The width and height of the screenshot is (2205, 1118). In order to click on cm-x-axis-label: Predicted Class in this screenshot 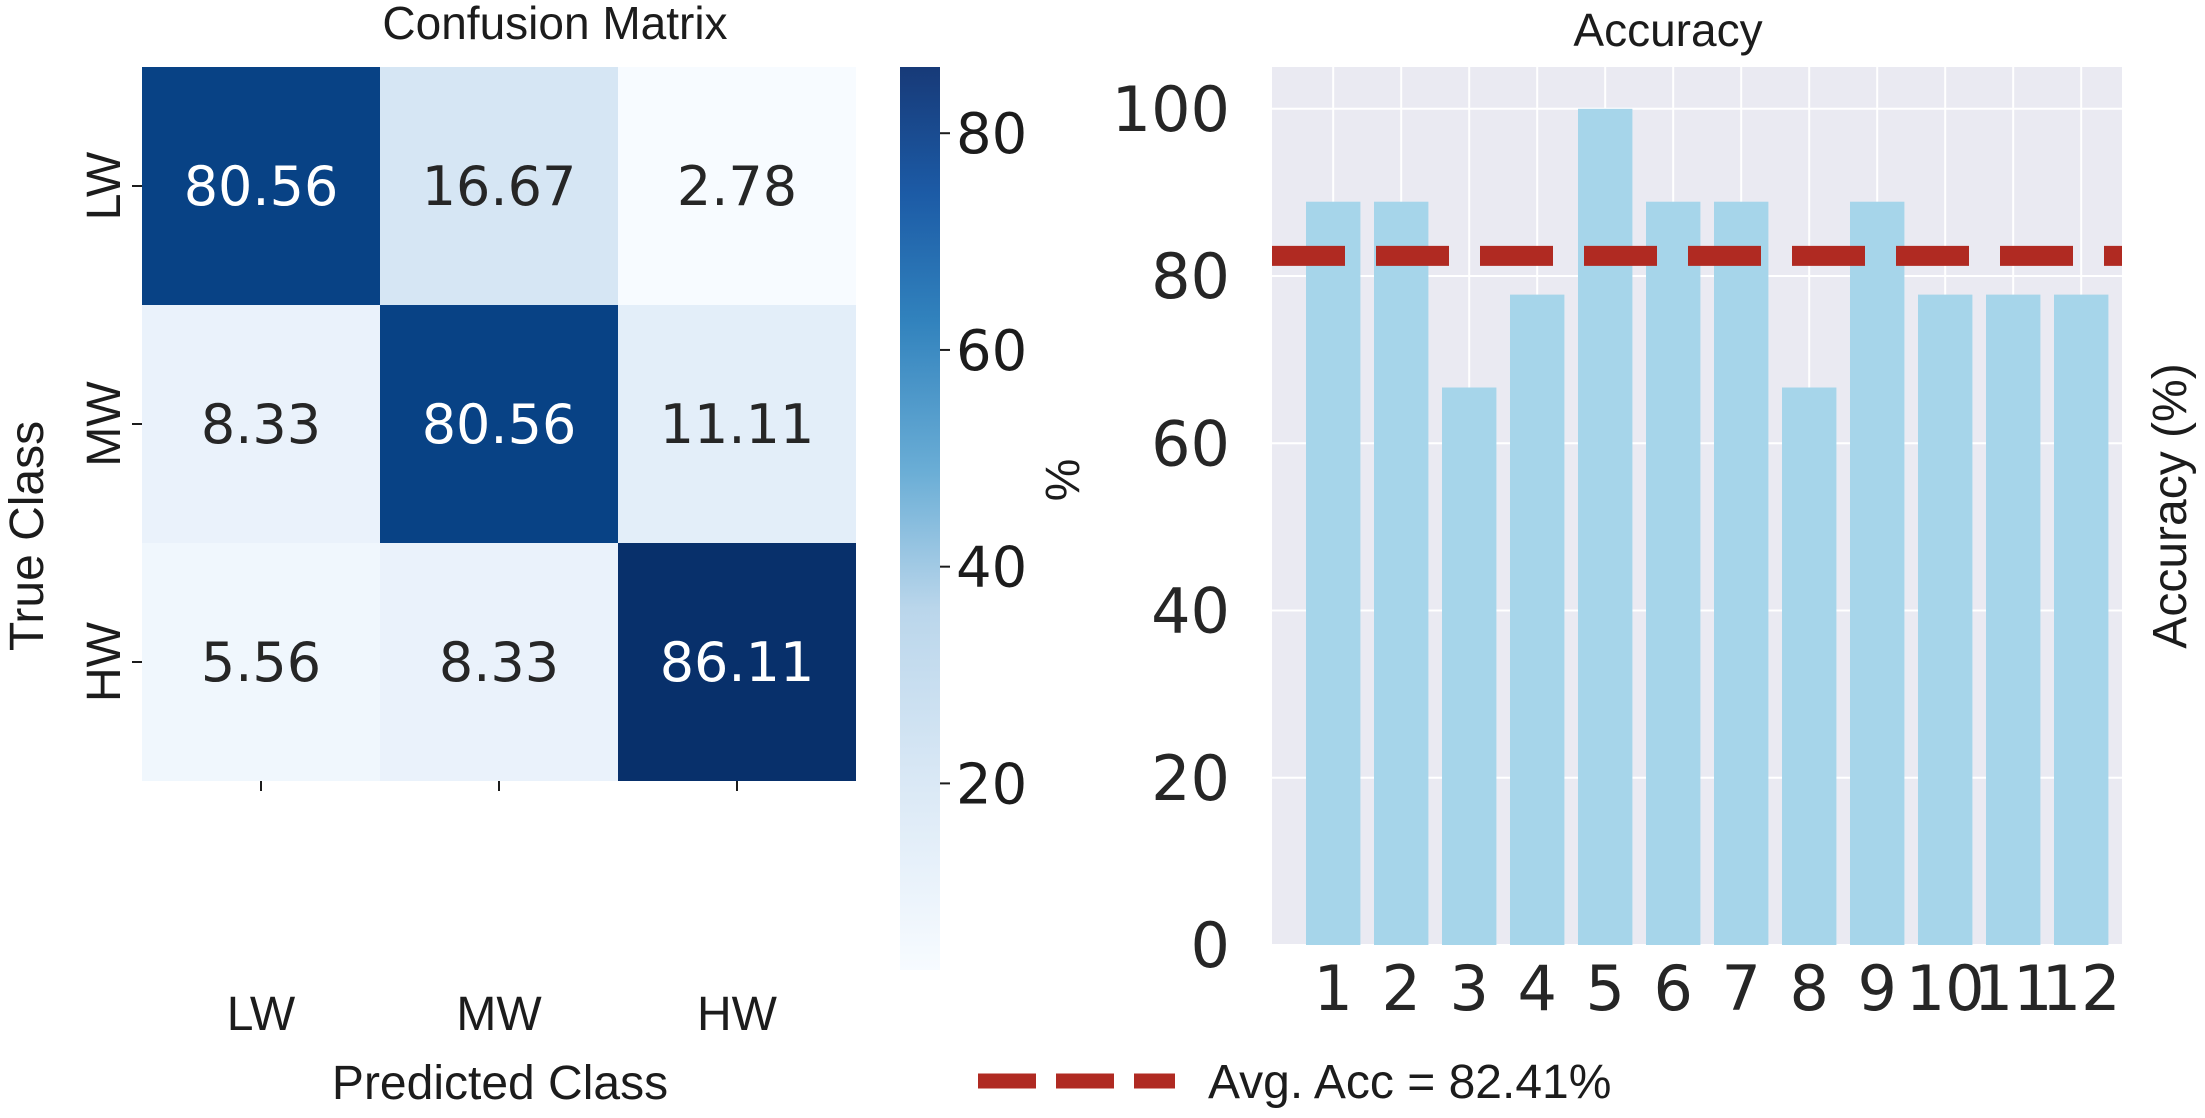, I will do `click(500, 1083)`.